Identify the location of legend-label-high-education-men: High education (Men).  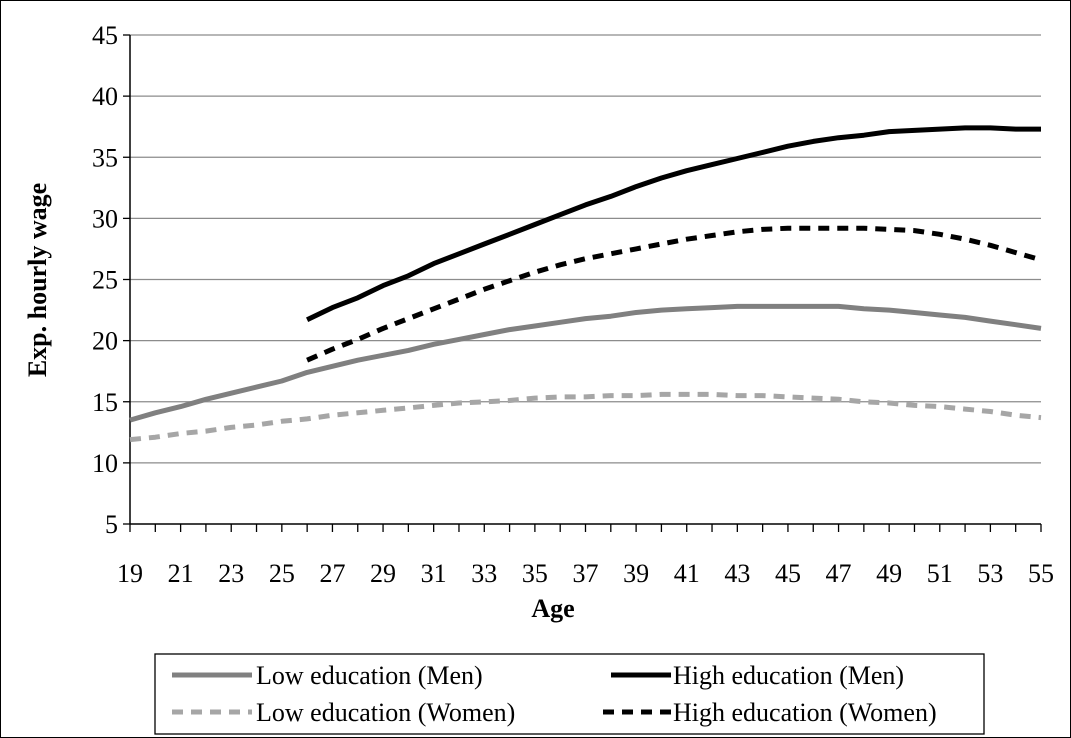
(788, 675).